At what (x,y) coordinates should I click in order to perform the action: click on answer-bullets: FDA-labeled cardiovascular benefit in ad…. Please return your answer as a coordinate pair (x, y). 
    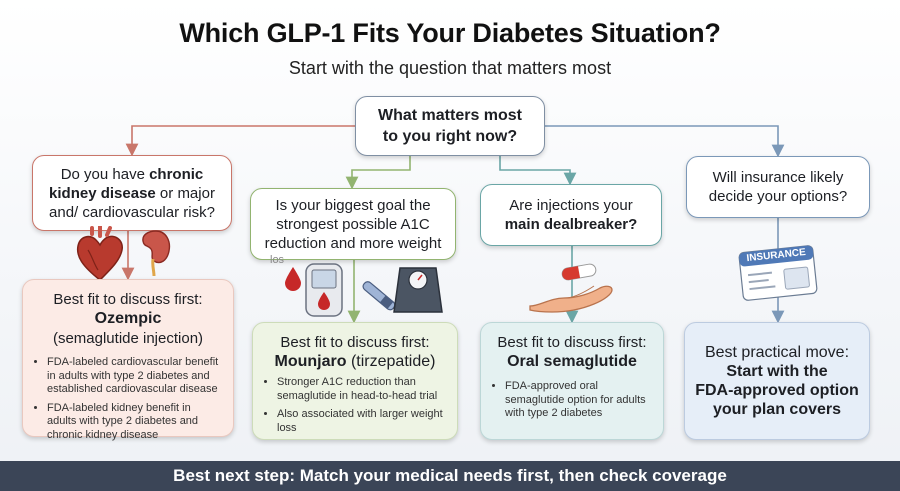
    Looking at the image, I should click on (128, 401).